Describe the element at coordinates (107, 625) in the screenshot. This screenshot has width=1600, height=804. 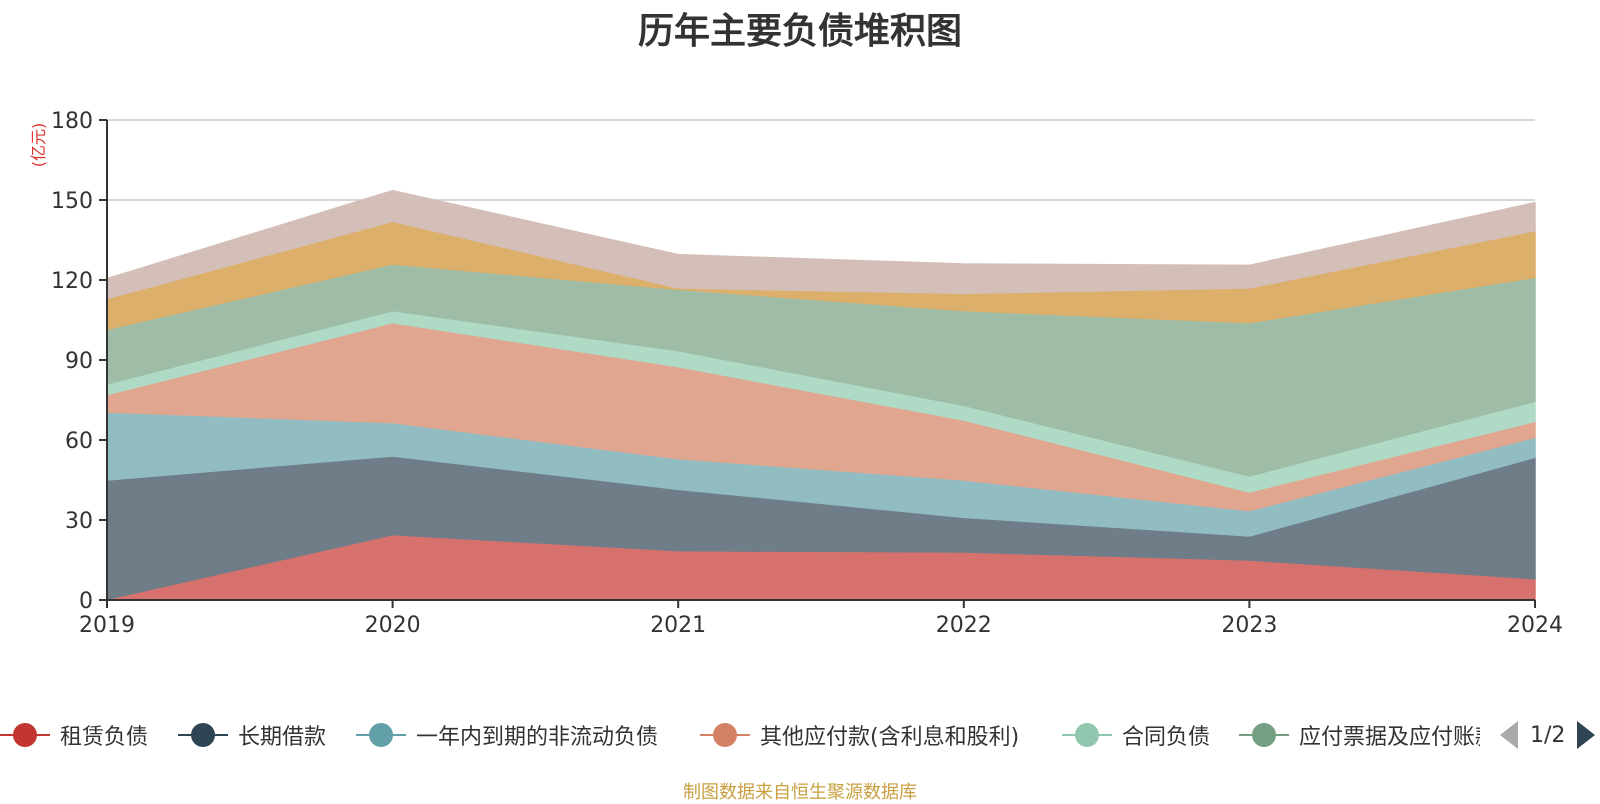
I see `x-tick-label-0: 2019` at that location.